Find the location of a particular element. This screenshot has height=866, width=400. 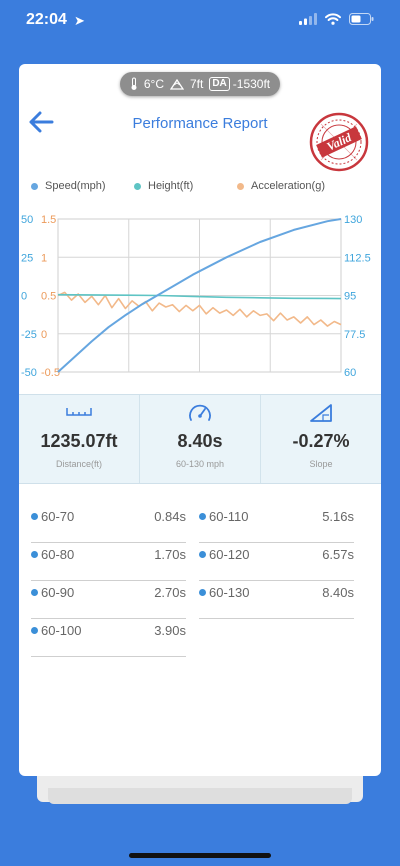

legend-label: Speed(mph) is located at coordinates (75, 186).